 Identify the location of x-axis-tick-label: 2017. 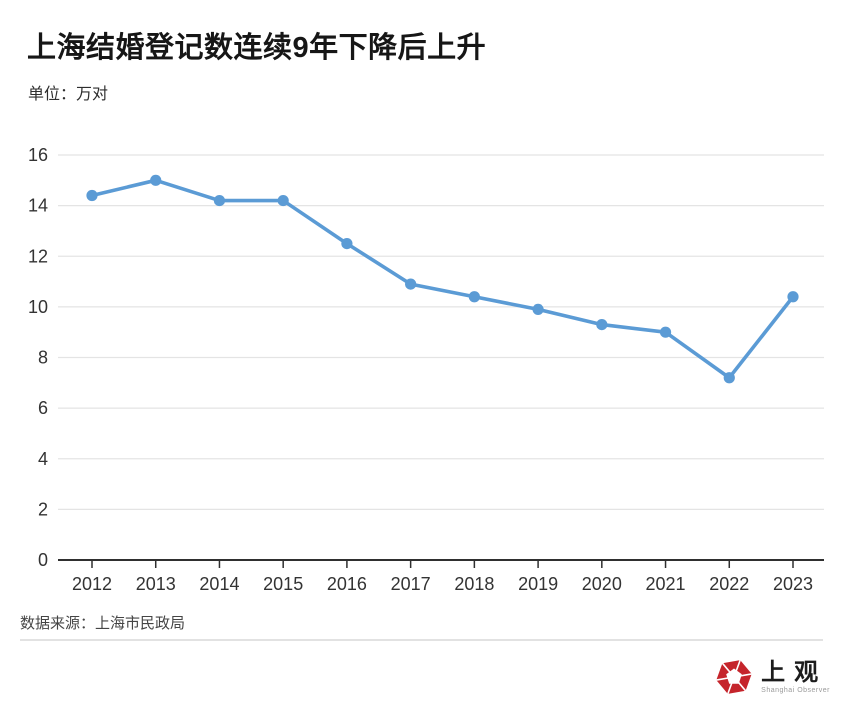
(411, 584).